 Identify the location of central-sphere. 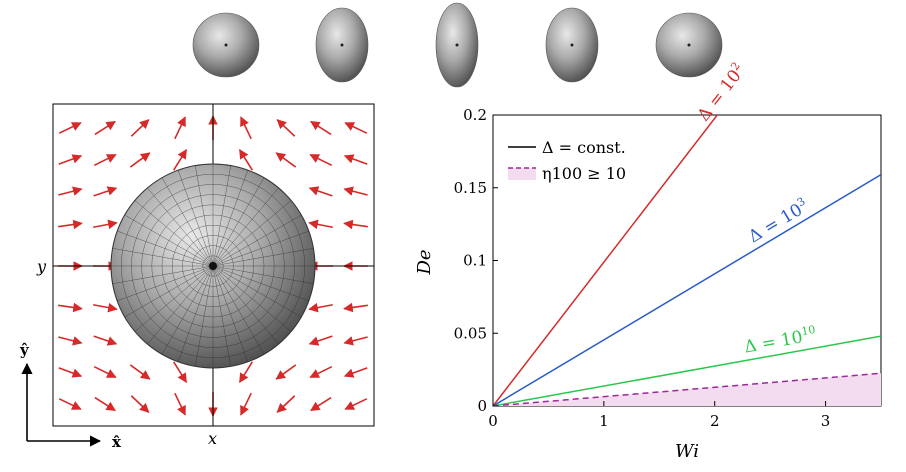
(213, 266).